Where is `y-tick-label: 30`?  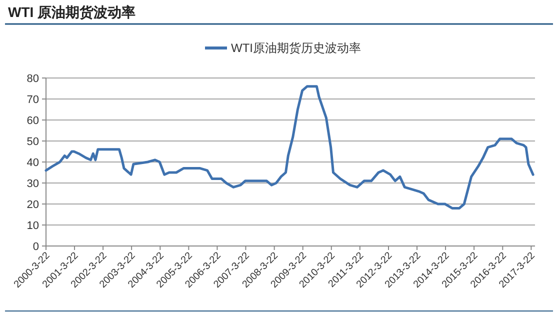 y-tick-label: 30 is located at coordinates (32, 184).